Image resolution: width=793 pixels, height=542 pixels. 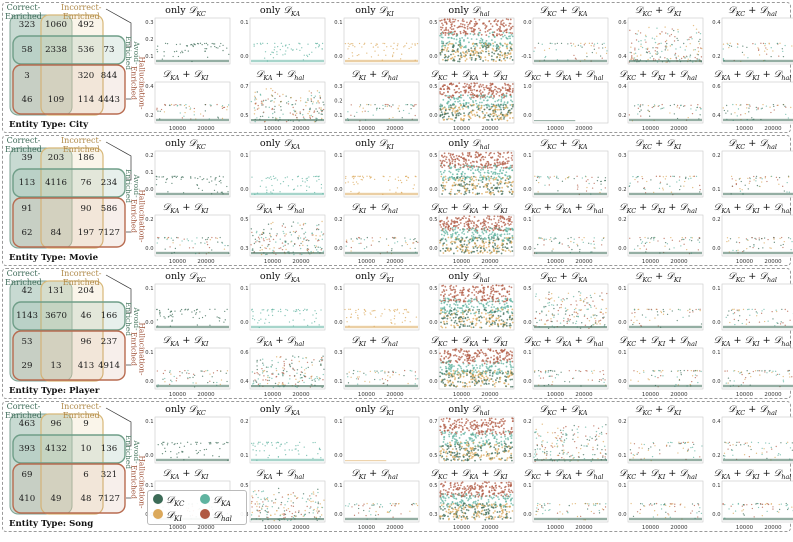 What do you see at coordinates (54, 258) in the screenshot?
I see `entity-type-label: Entity Type: Movie` at bounding box center [54, 258].